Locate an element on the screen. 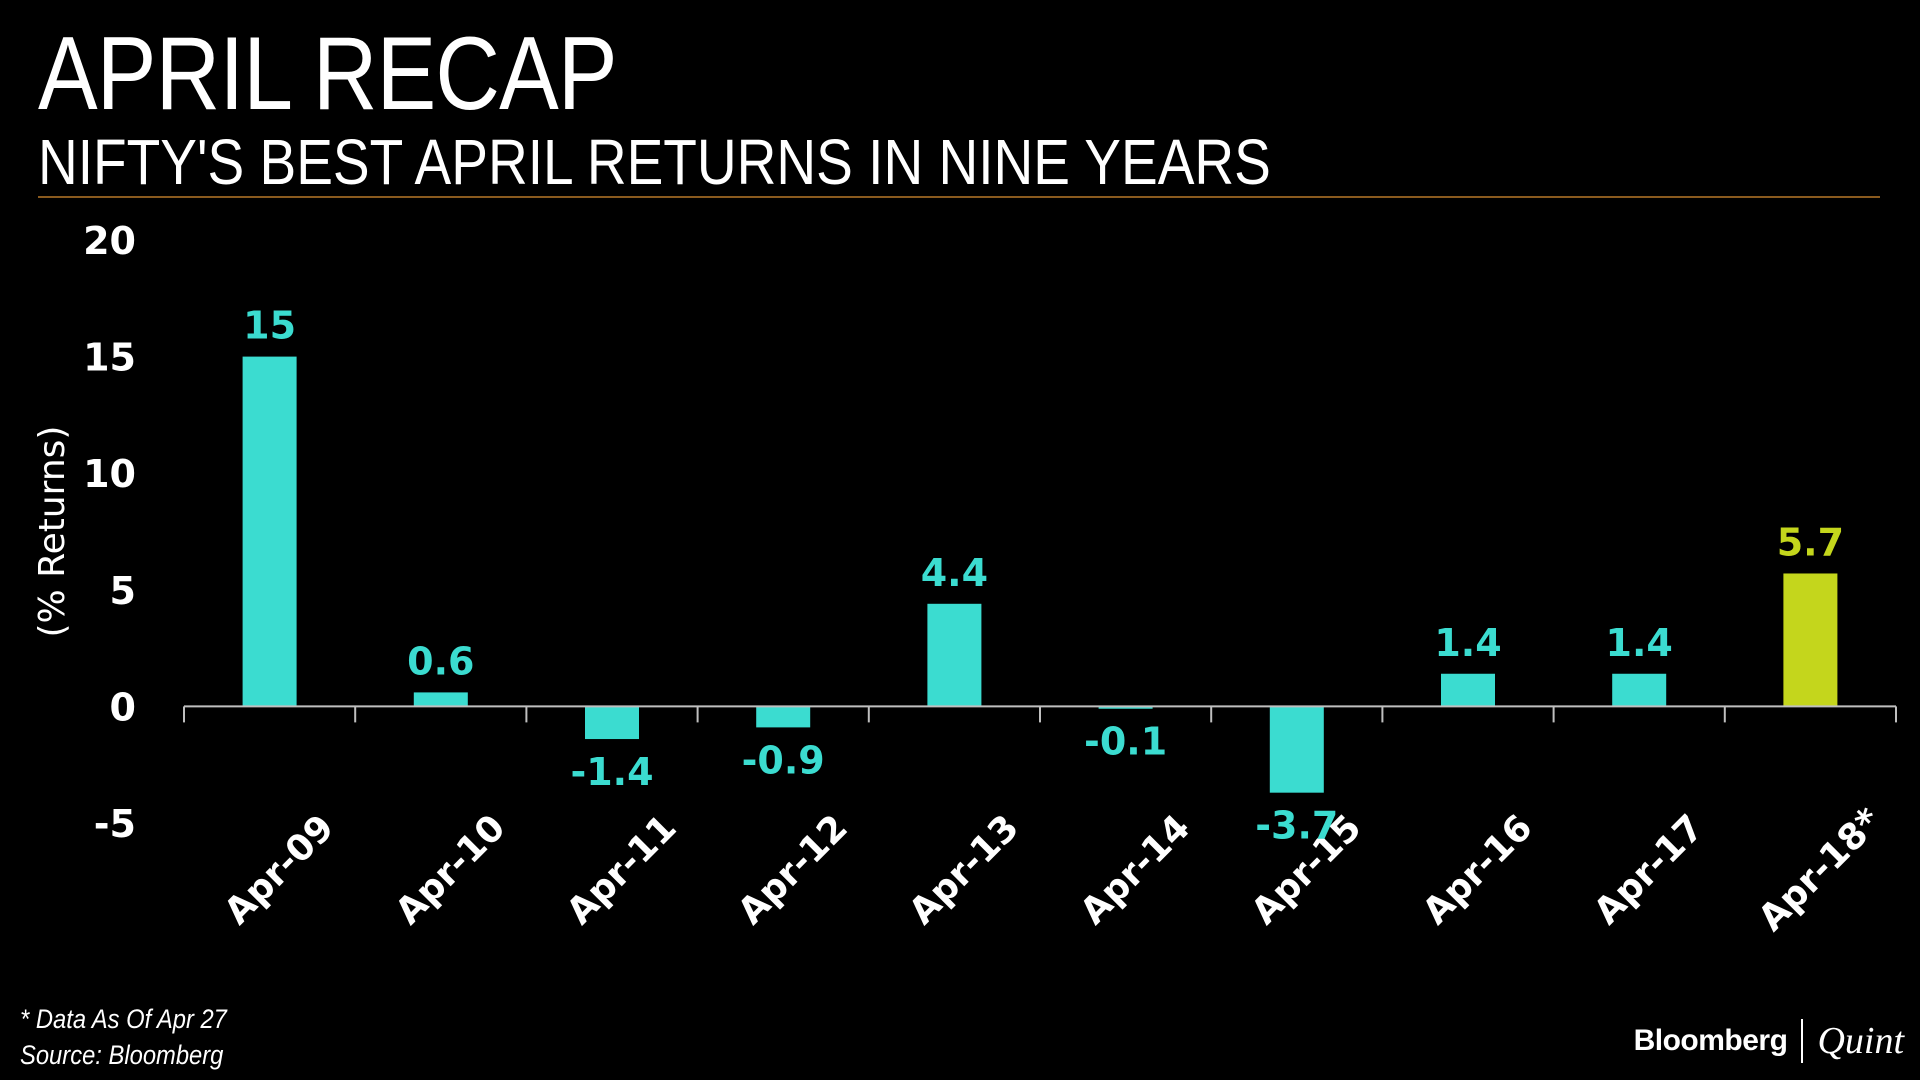 This screenshot has height=1080, width=1920. y-tick-label: -5 is located at coordinates (115, 824).